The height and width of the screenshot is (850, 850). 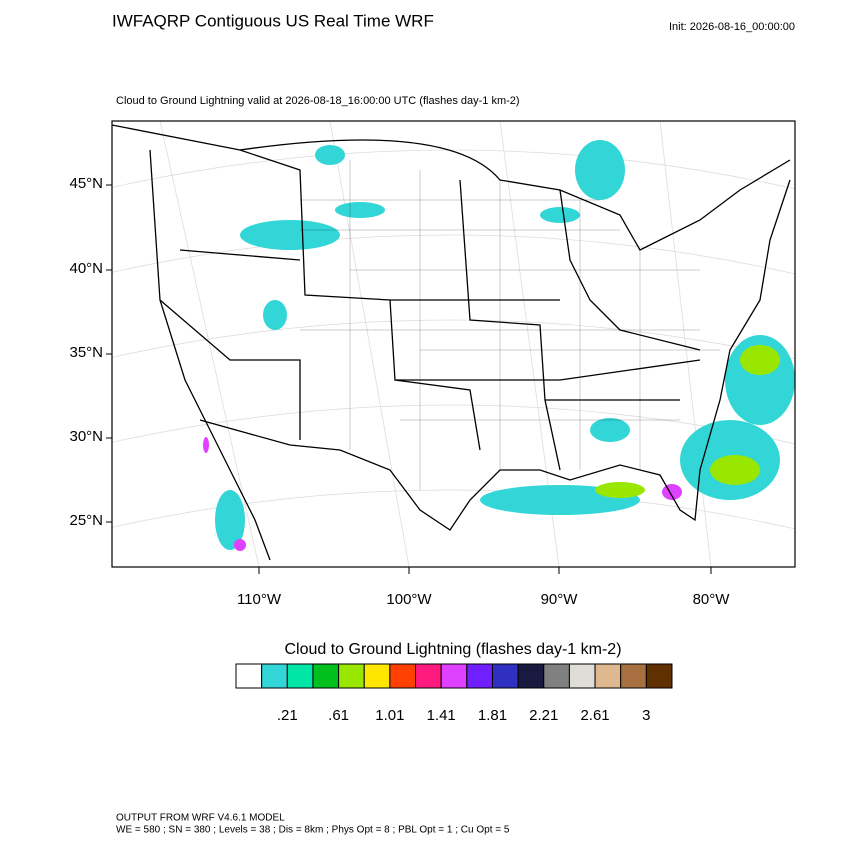 I want to click on colorbar-label: .21, so click(x=287, y=715).